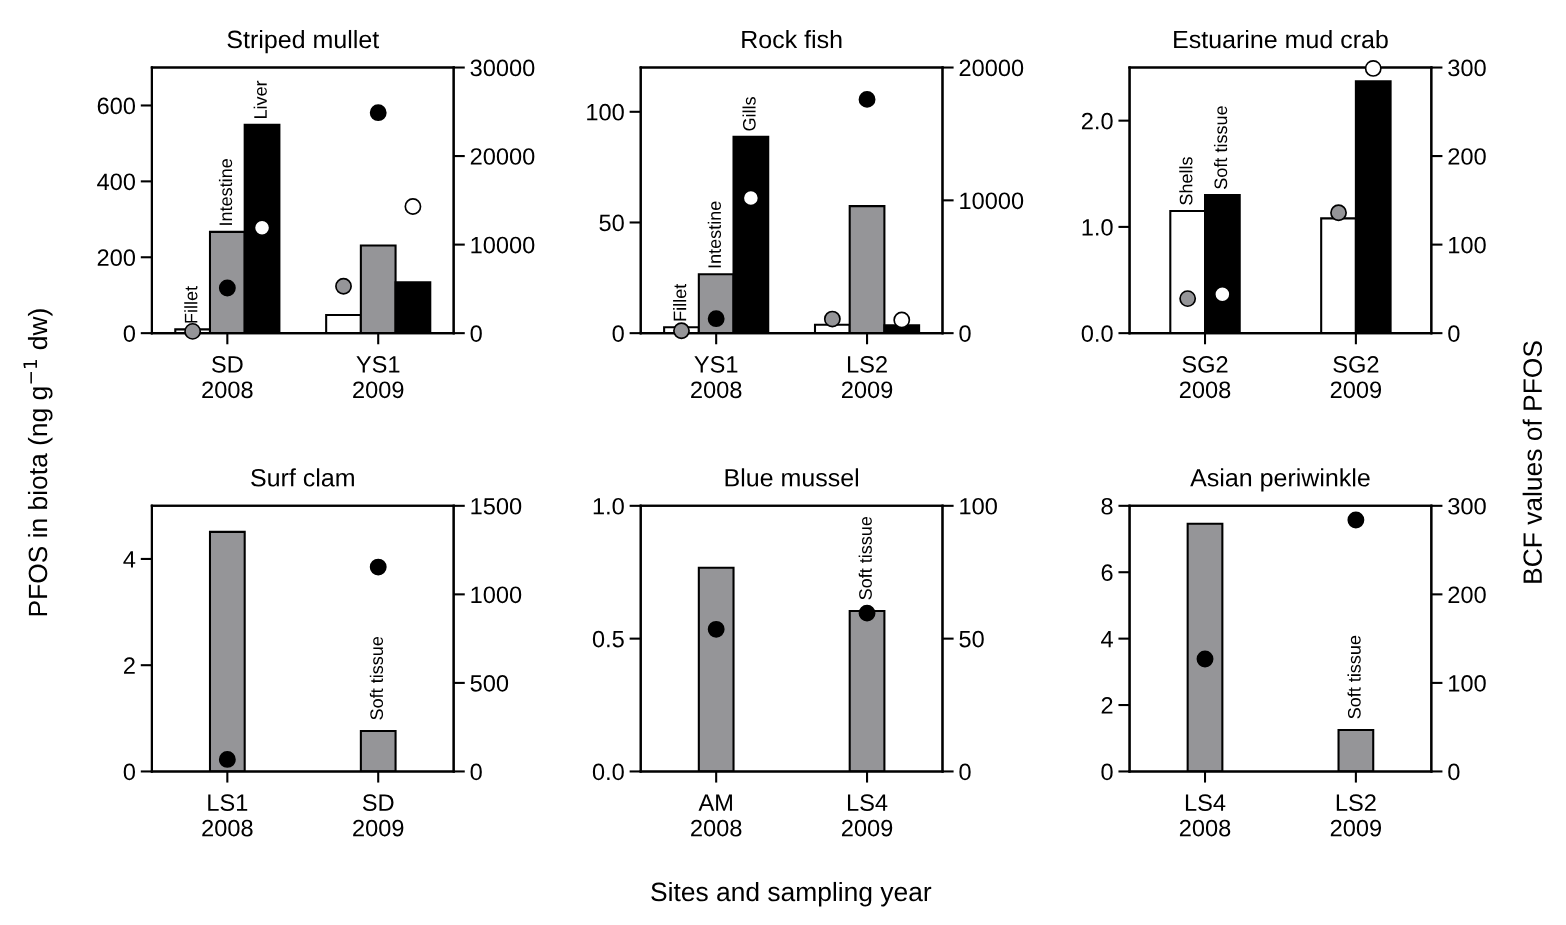 The width and height of the screenshot is (1566, 925). Describe the element at coordinates (867, 815) in the screenshot. I see `x-tick-label: LS4 2009` at that location.